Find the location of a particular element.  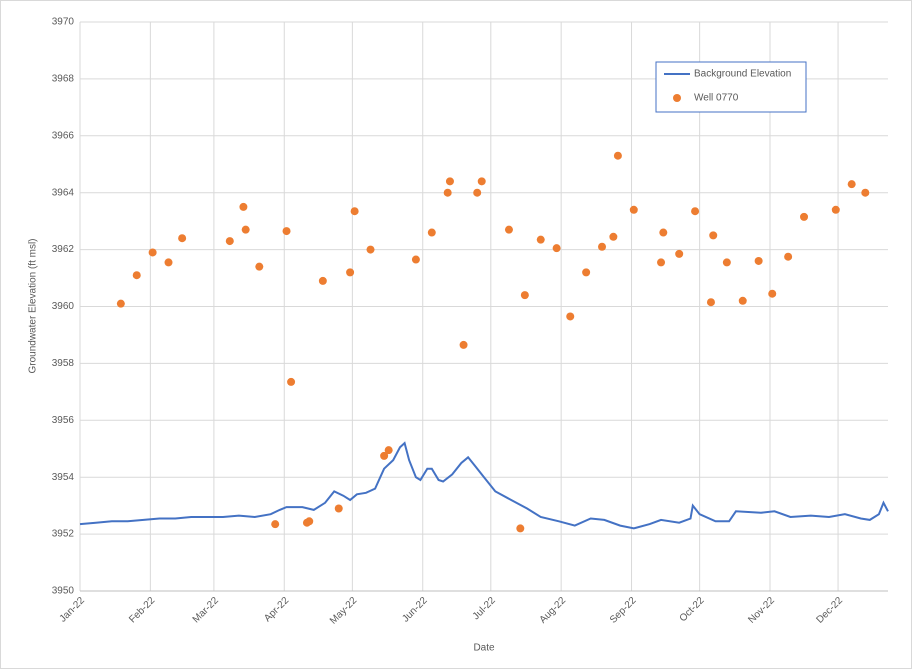

legend: Background Elevation Well 0770 is located at coordinates (731, 87).